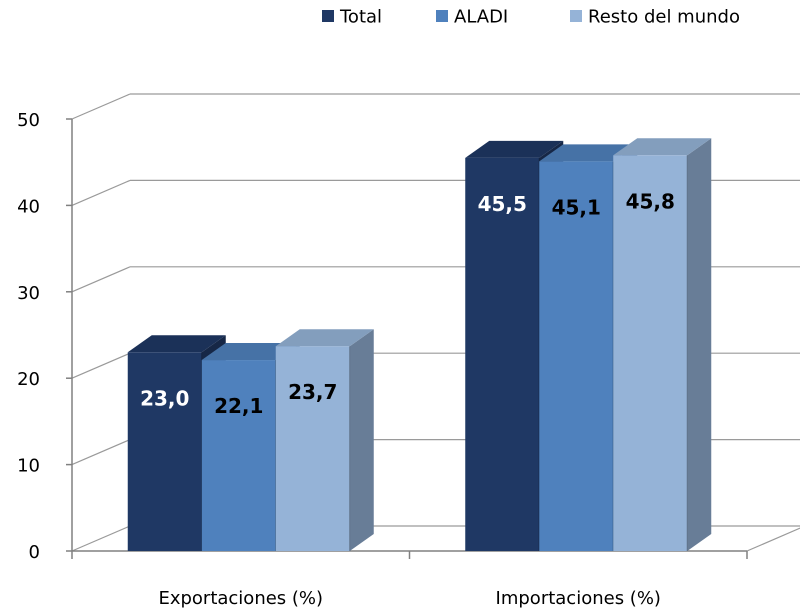 This screenshot has width=800, height=610. I want to click on y-tick-label: 20, so click(28, 379).